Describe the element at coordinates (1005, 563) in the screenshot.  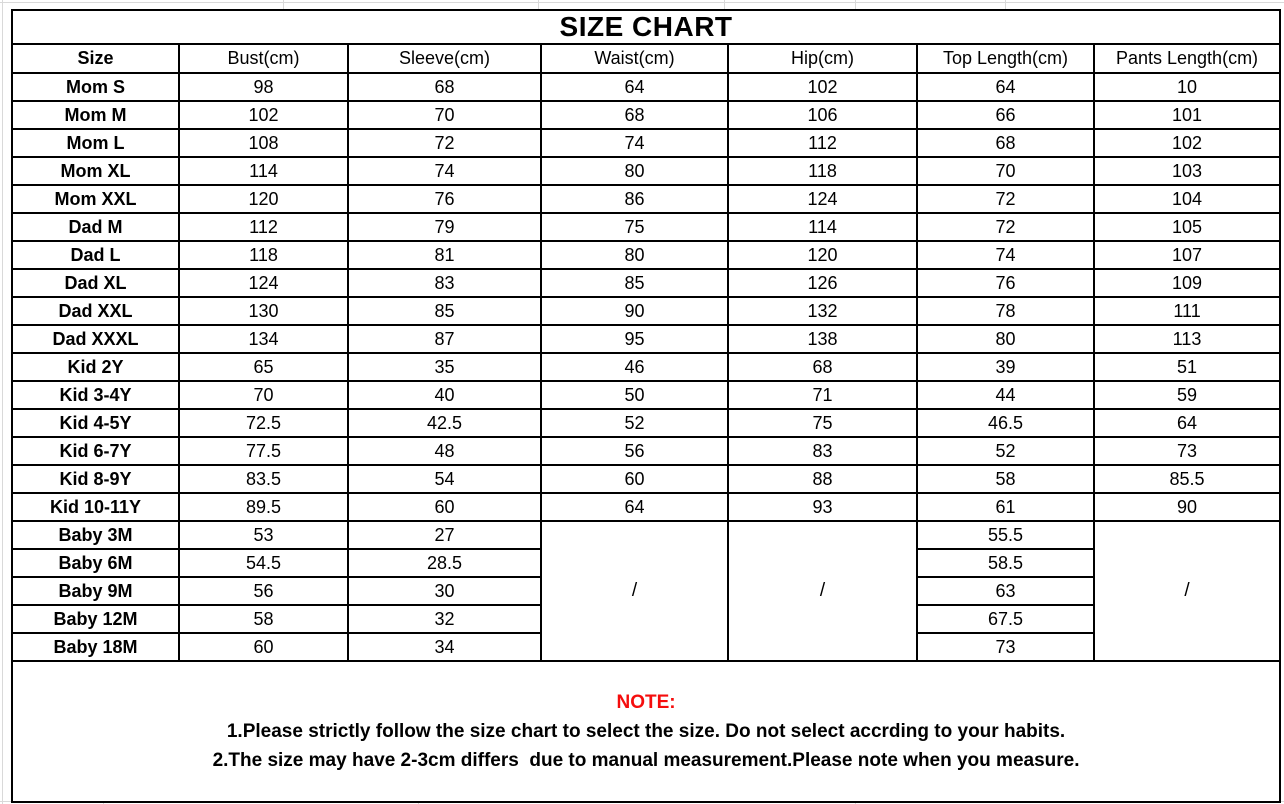
I see `size-value-cell: 58.5` at that location.